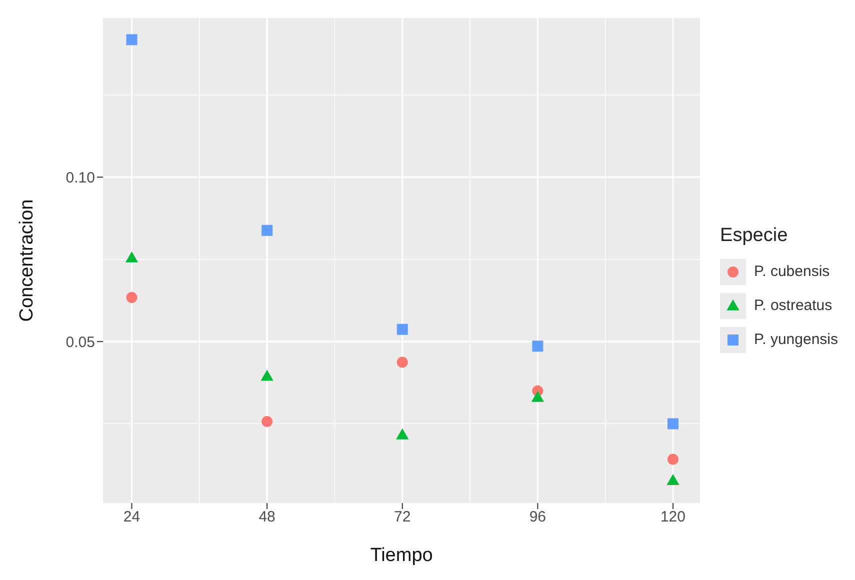 This screenshot has width=855, height=580. I want to click on y-tick-label: 0.10, so click(80, 177).